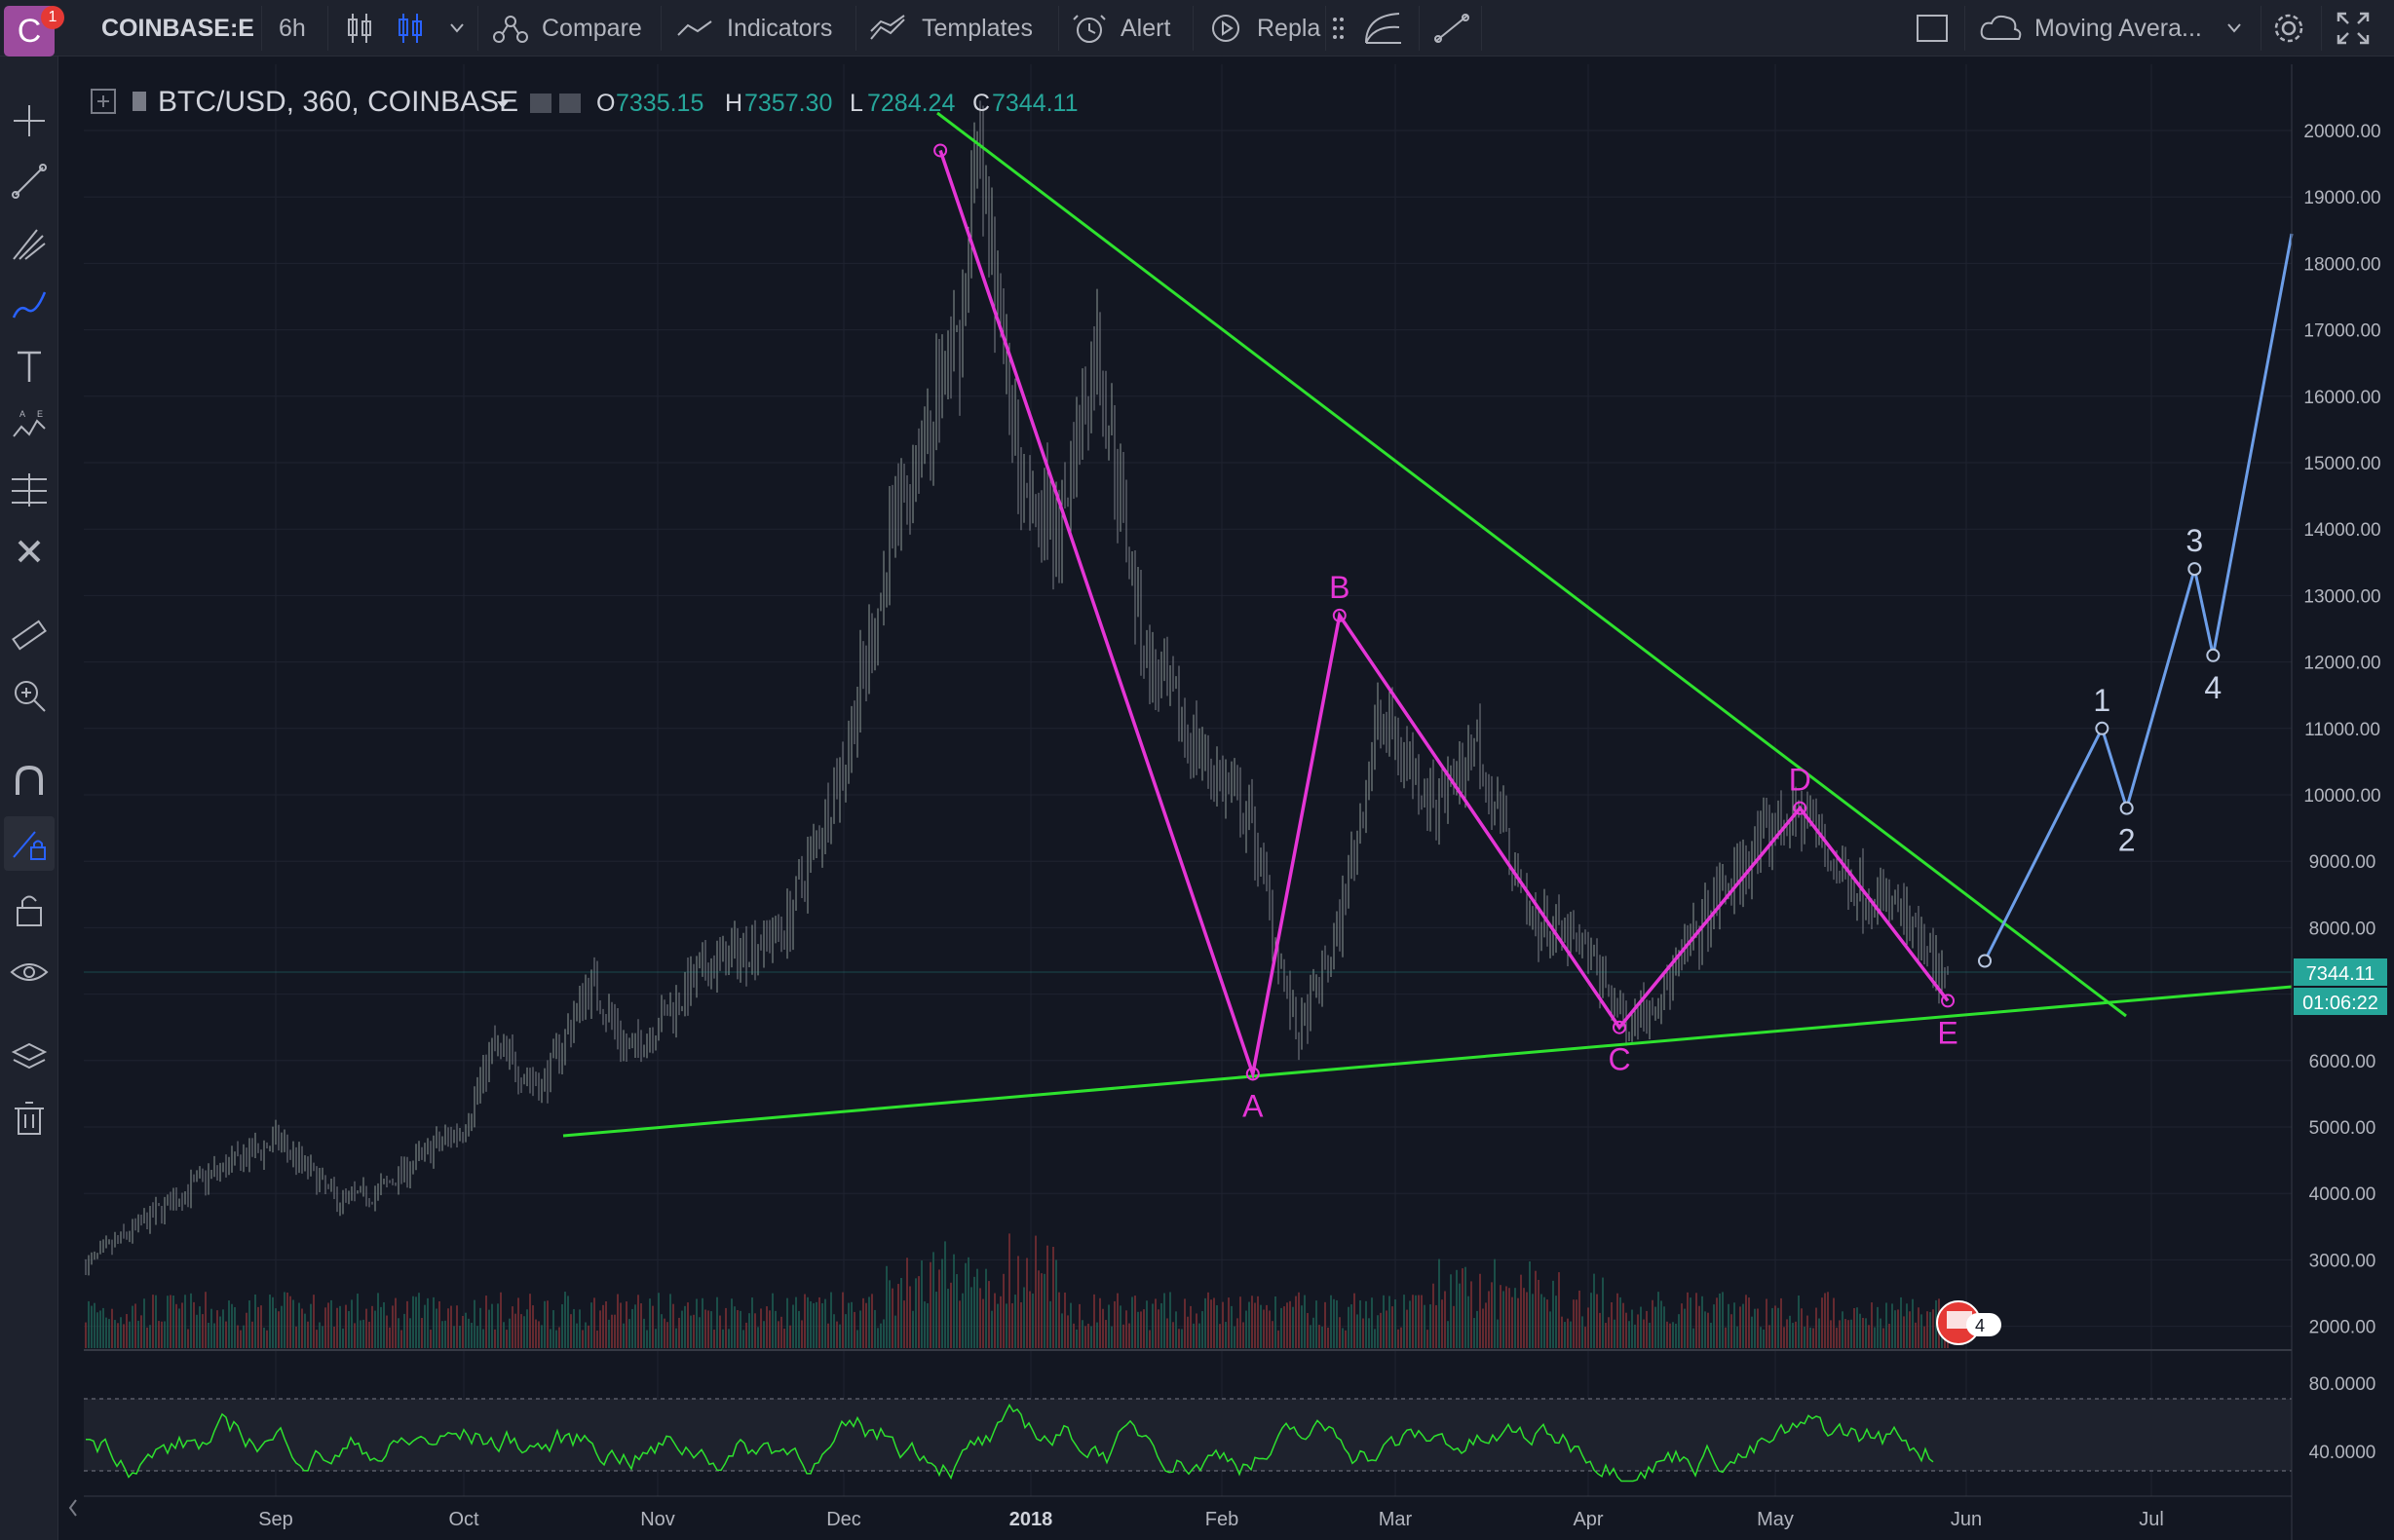 The image size is (2394, 1540). I want to click on brush-icon, so click(29, 303).